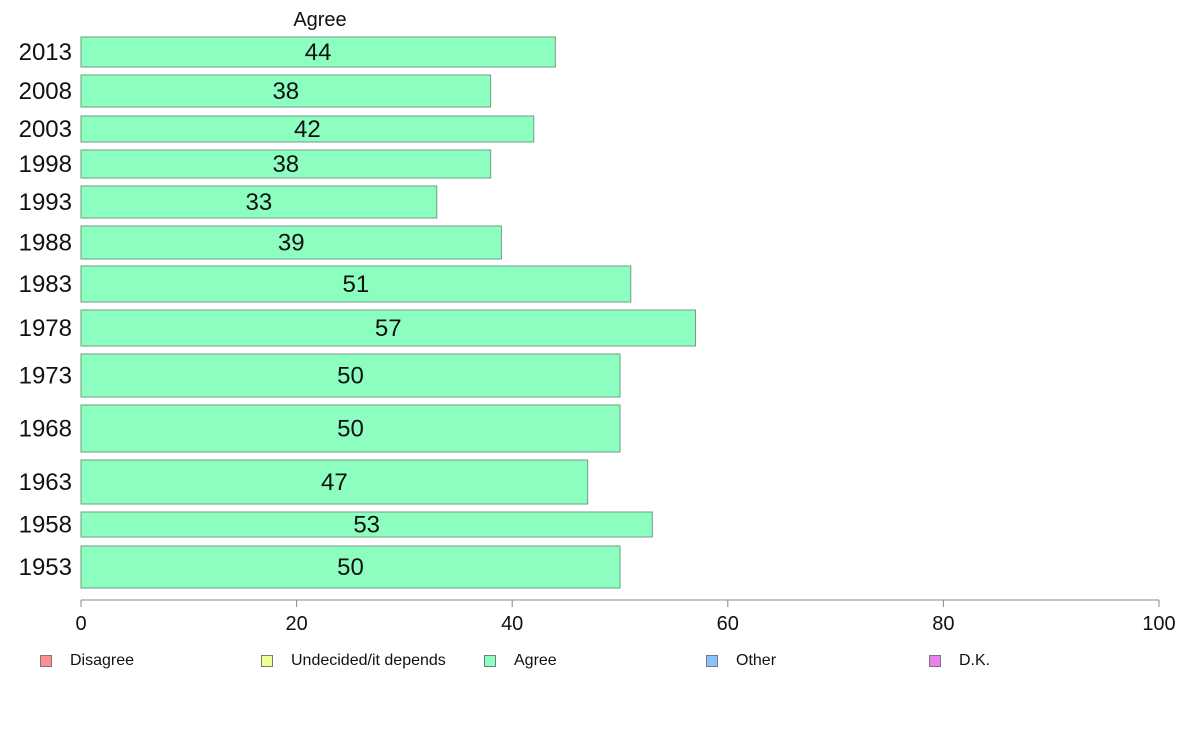  I want to click on category-label: 1963, so click(45, 482).